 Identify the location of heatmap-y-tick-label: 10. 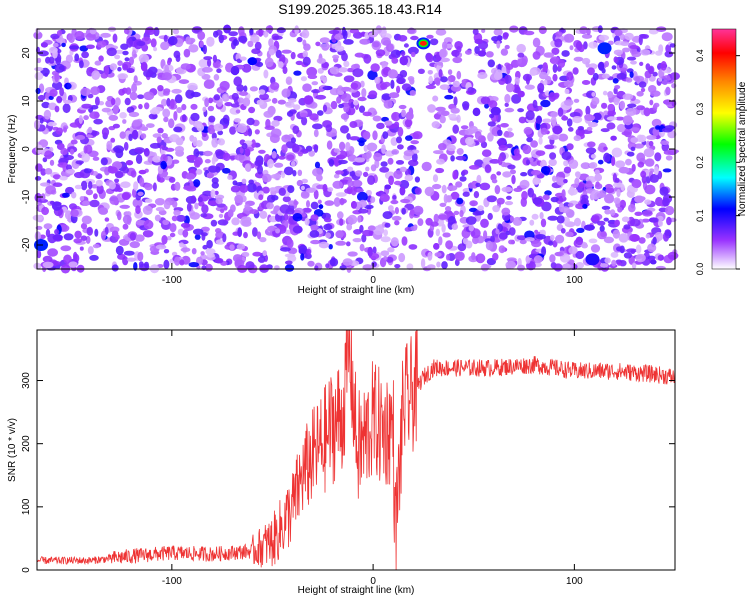
(26, 101).